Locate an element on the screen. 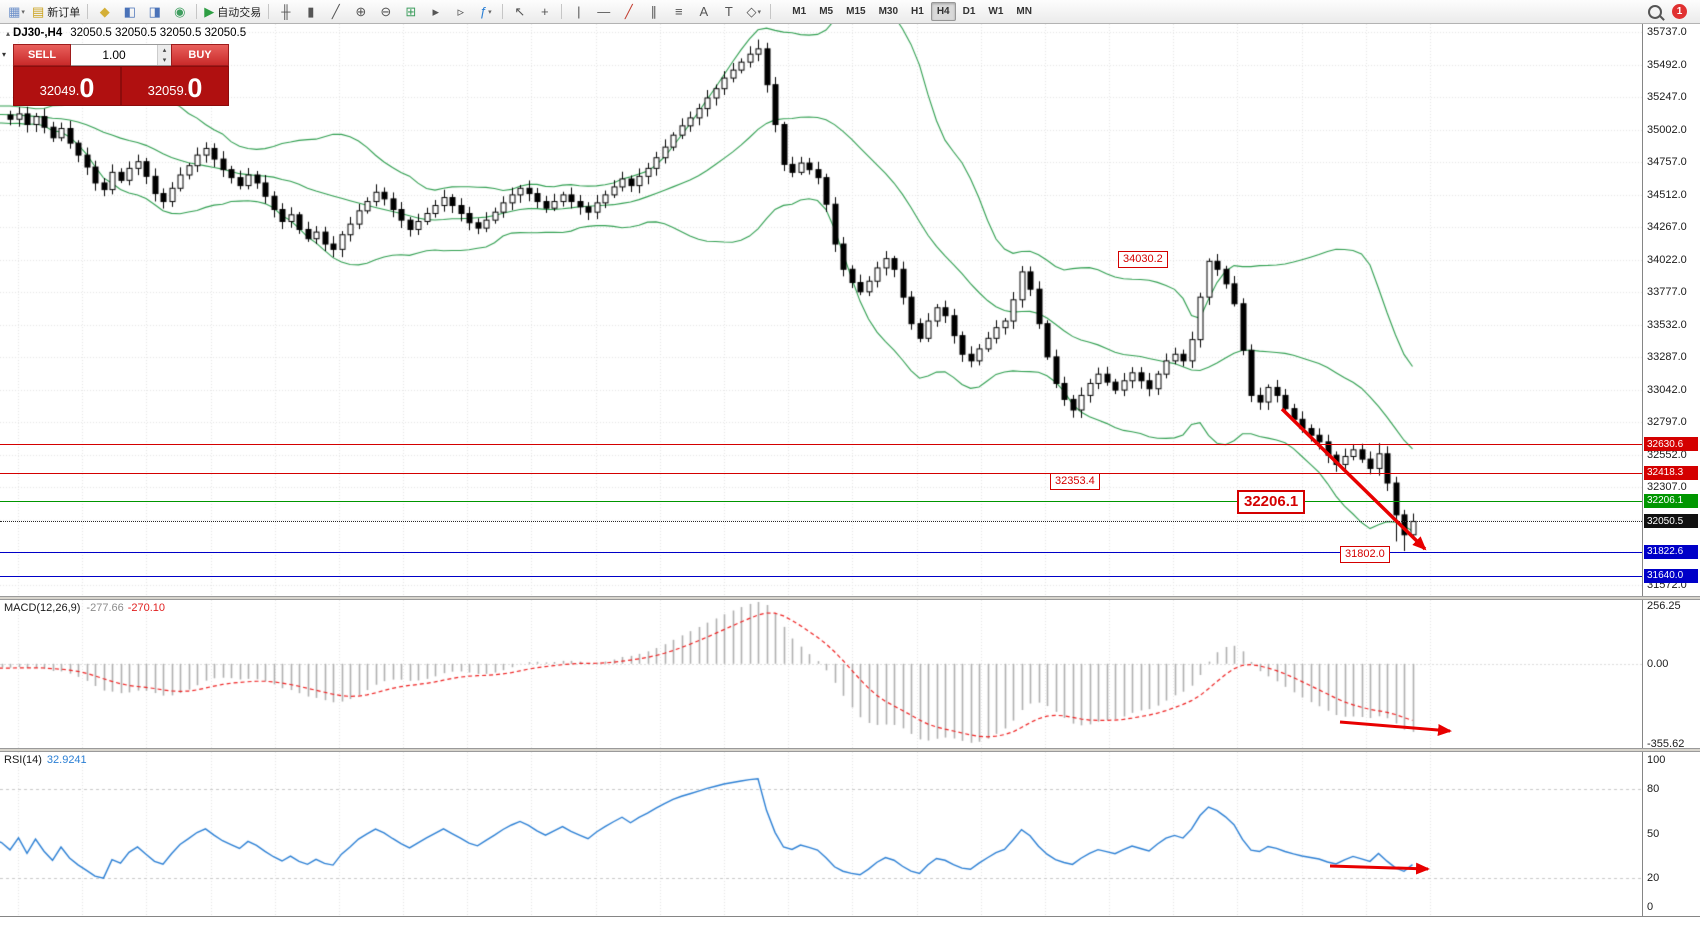 The image size is (1700, 943). buy-price-display: 32059. 0 is located at coordinates (175, 86).